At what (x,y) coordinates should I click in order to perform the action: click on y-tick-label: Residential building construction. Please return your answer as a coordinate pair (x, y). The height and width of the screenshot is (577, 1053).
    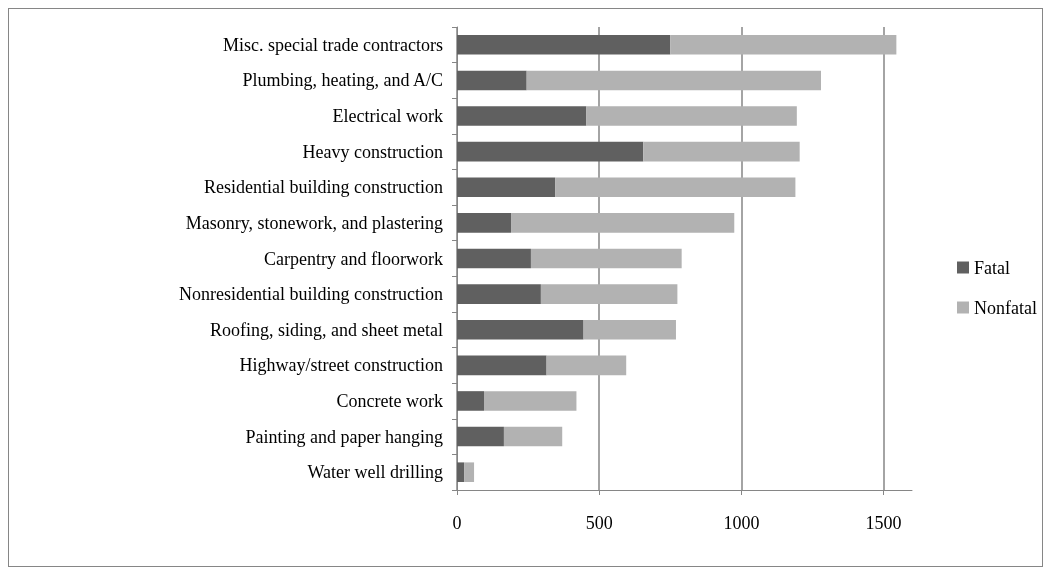
    Looking at the image, I should click on (323, 187).